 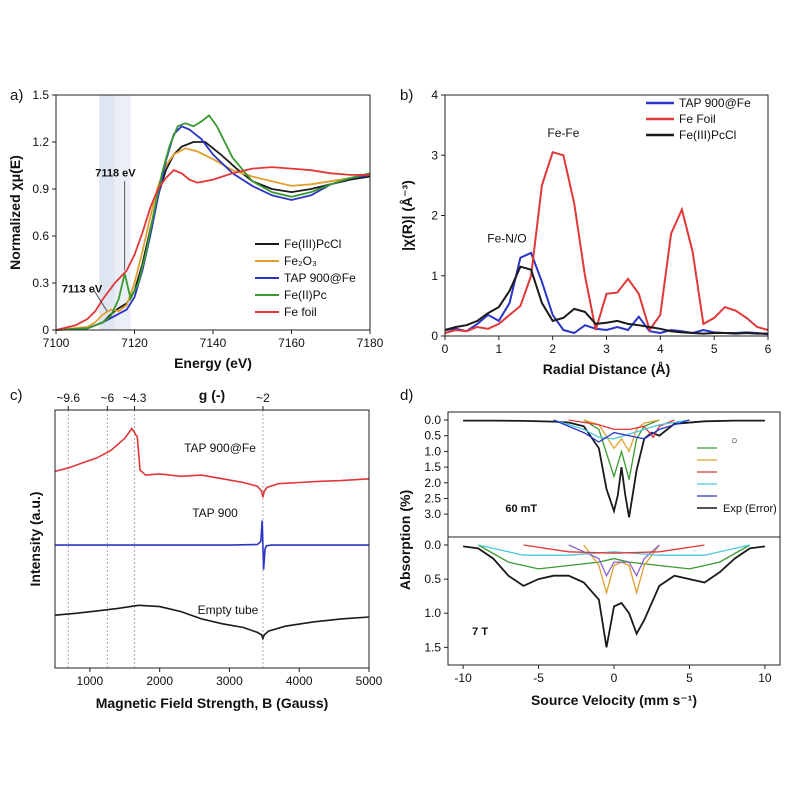 What do you see at coordinates (220, 448) in the screenshot?
I see `trace-label-tap-900-fe: TAP 900@Fe` at bounding box center [220, 448].